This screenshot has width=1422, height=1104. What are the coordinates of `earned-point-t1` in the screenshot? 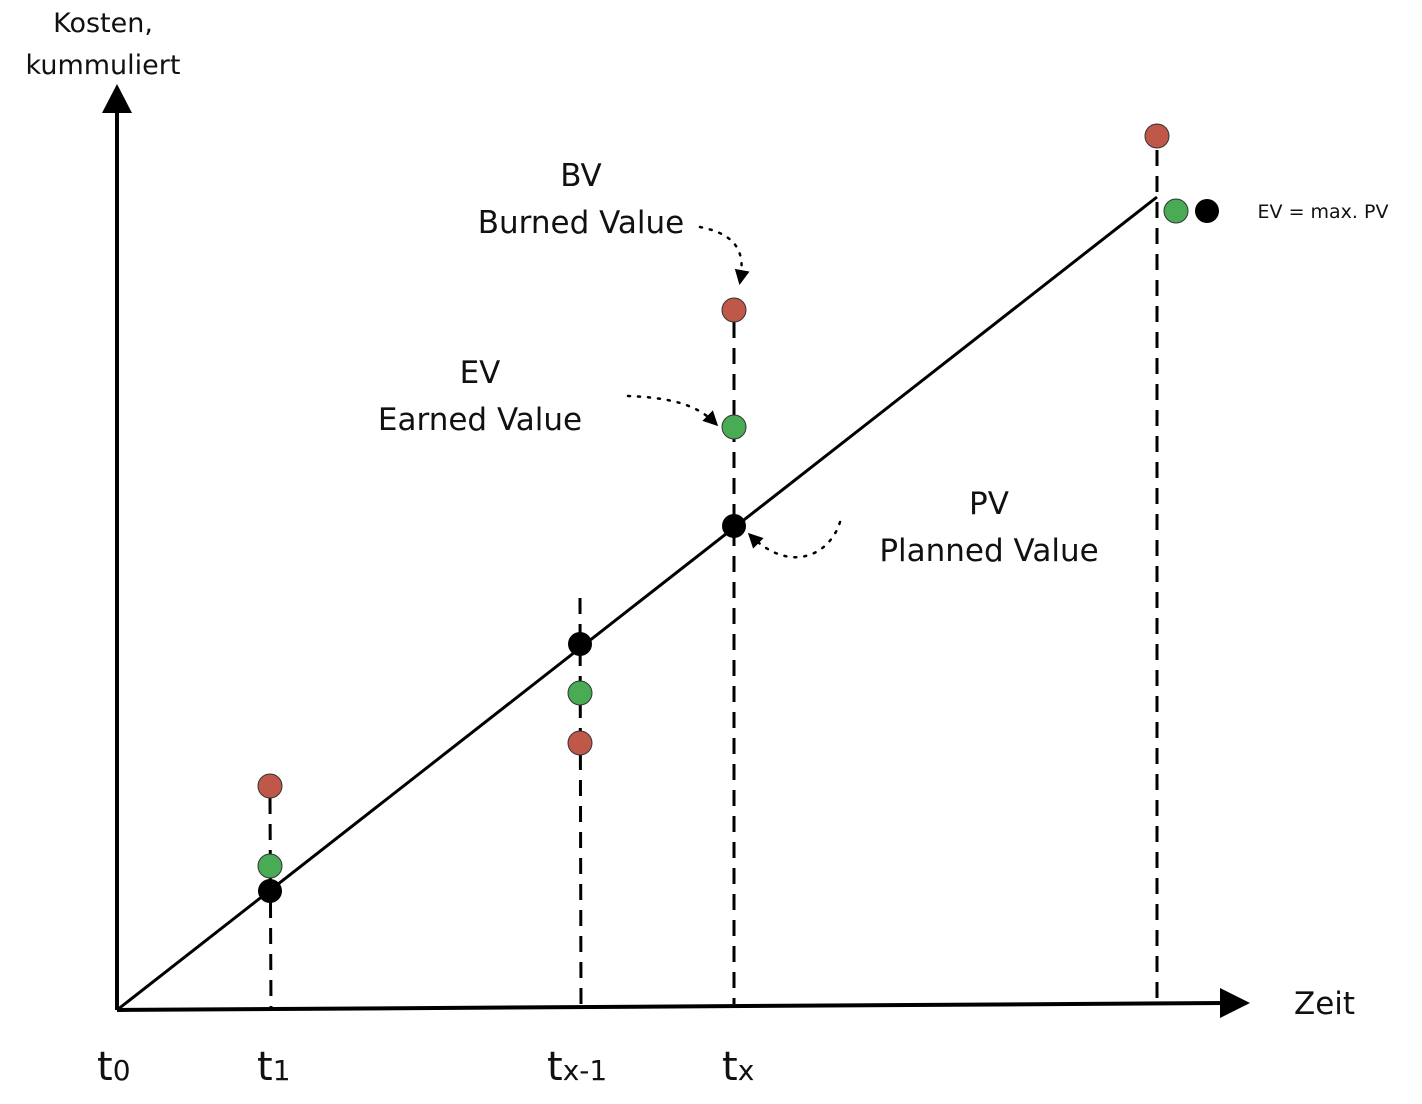 It's located at (270, 866).